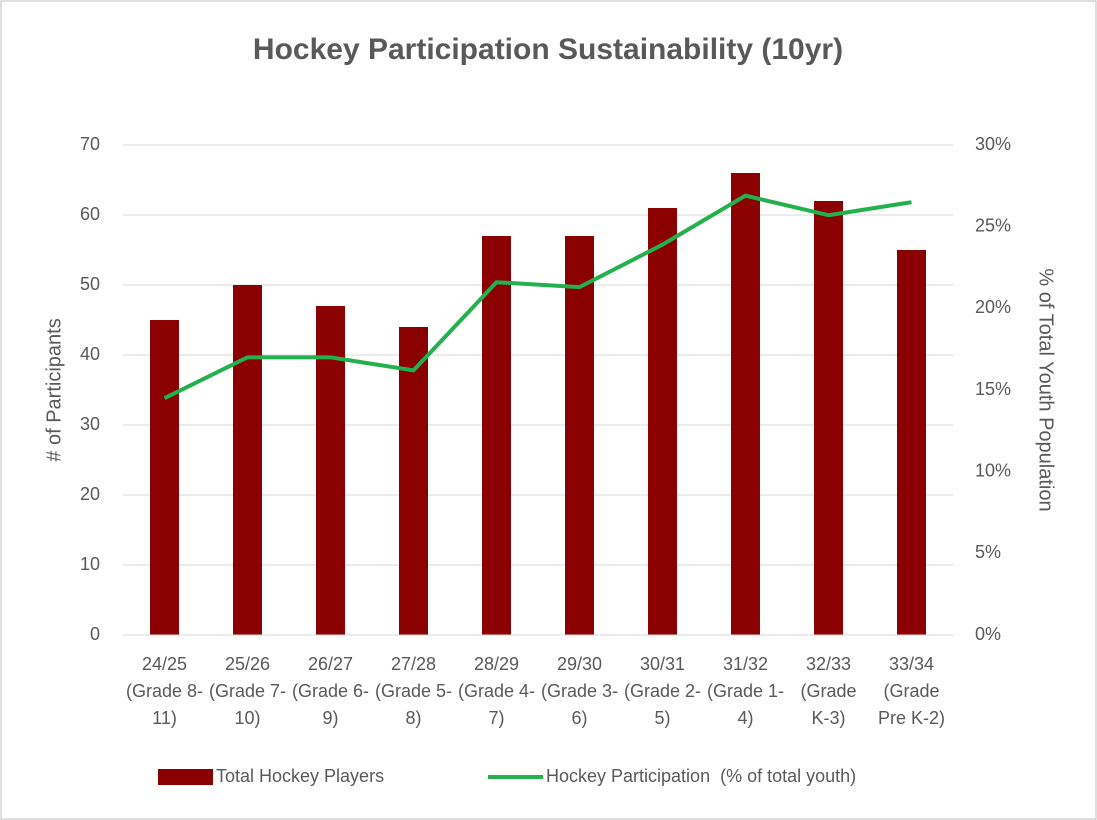 The height and width of the screenshot is (820, 1097). Describe the element at coordinates (300, 776) in the screenshot. I see `legend-label: Total Hockey Players` at that location.